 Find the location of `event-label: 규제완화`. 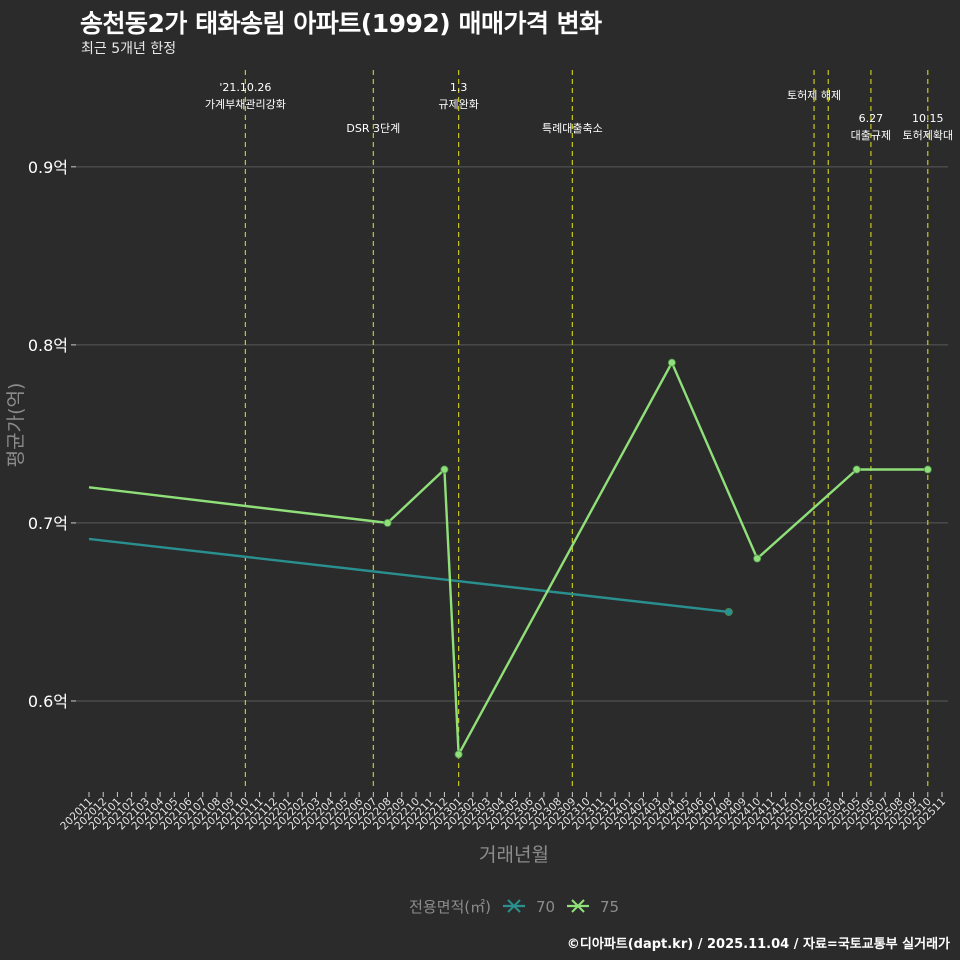

event-label: 규제완화 is located at coordinates (458, 104).